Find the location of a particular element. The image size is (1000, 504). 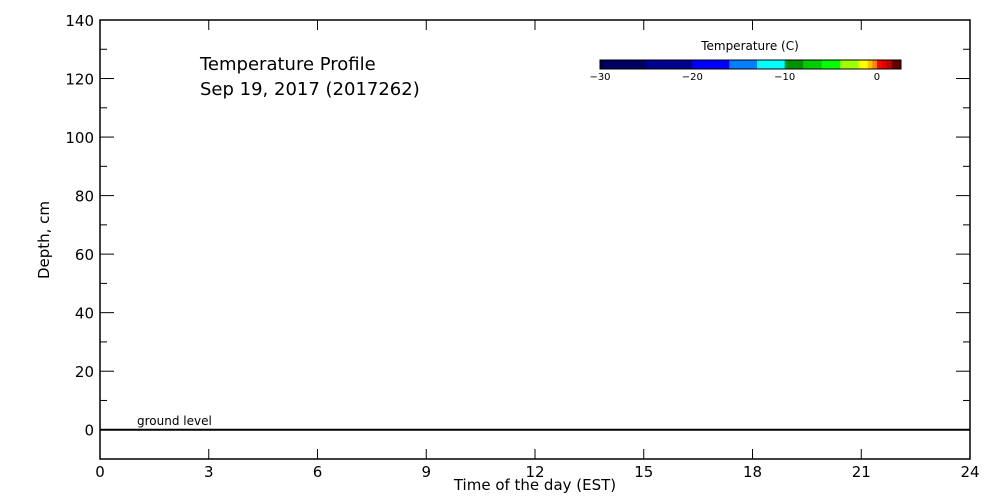

colorbar-tick-label: −20 is located at coordinates (692, 77).